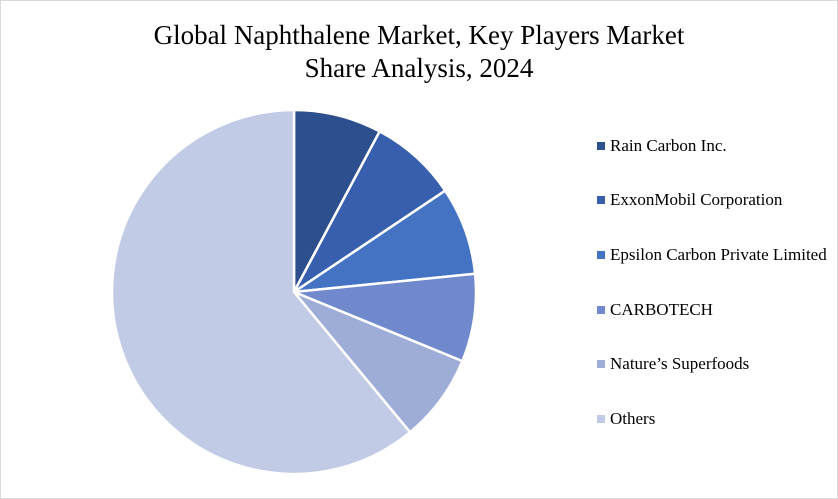 Image resolution: width=838 pixels, height=499 pixels. What do you see at coordinates (668, 145) in the screenshot?
I see `legend-label: Rain Carbon Inc.` at bounding box center [668, 145].